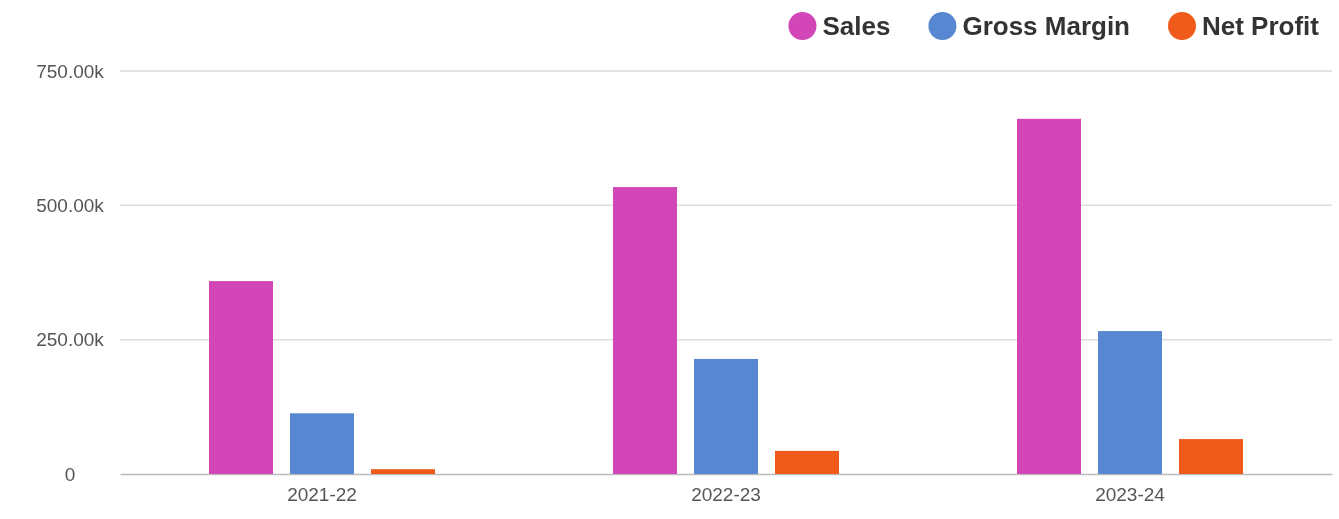  I want to click on y-tick-label: 500.00k, so click(70, 205).